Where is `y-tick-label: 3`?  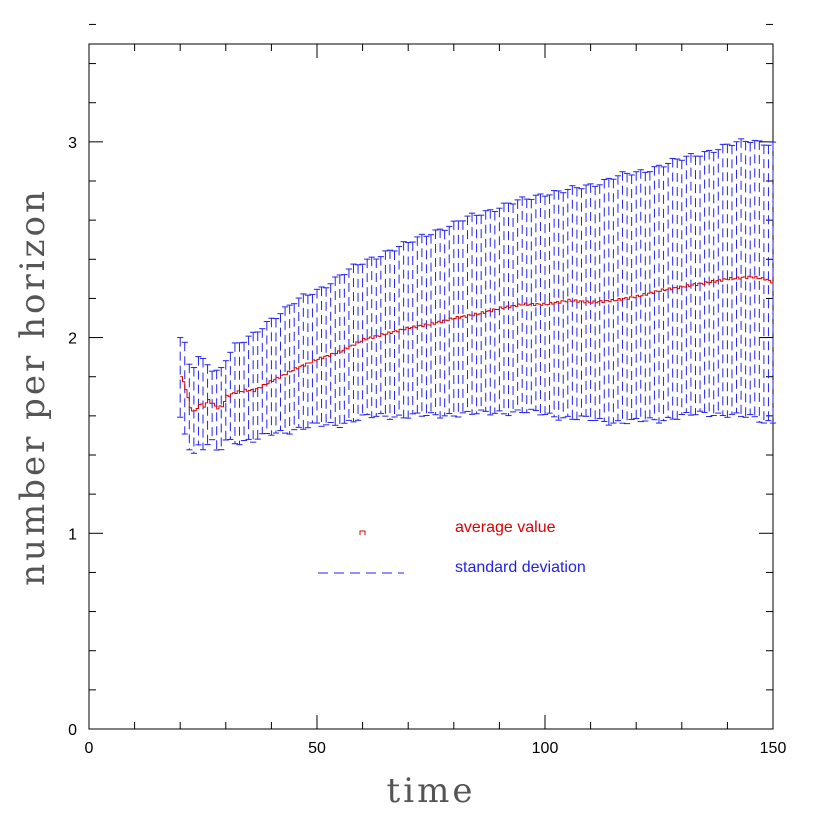
y-tick-label: 3 is located at coordinates (72, 143).